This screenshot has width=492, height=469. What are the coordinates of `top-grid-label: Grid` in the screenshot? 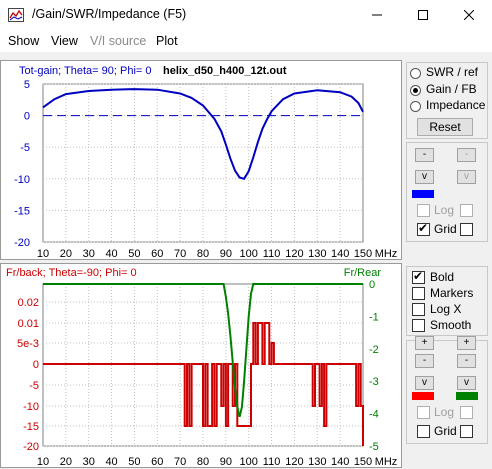 It's located at (445, 229).